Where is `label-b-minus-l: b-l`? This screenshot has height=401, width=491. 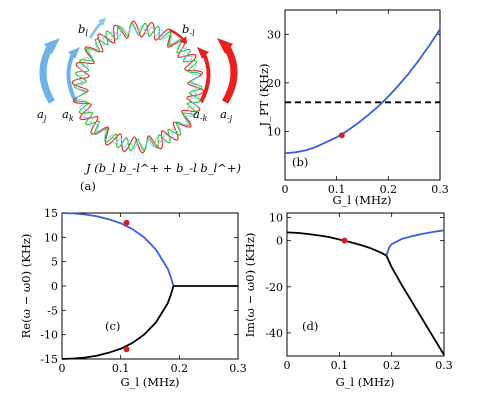 label-b-minus-l: b-l is located at coordinates (188, 30).